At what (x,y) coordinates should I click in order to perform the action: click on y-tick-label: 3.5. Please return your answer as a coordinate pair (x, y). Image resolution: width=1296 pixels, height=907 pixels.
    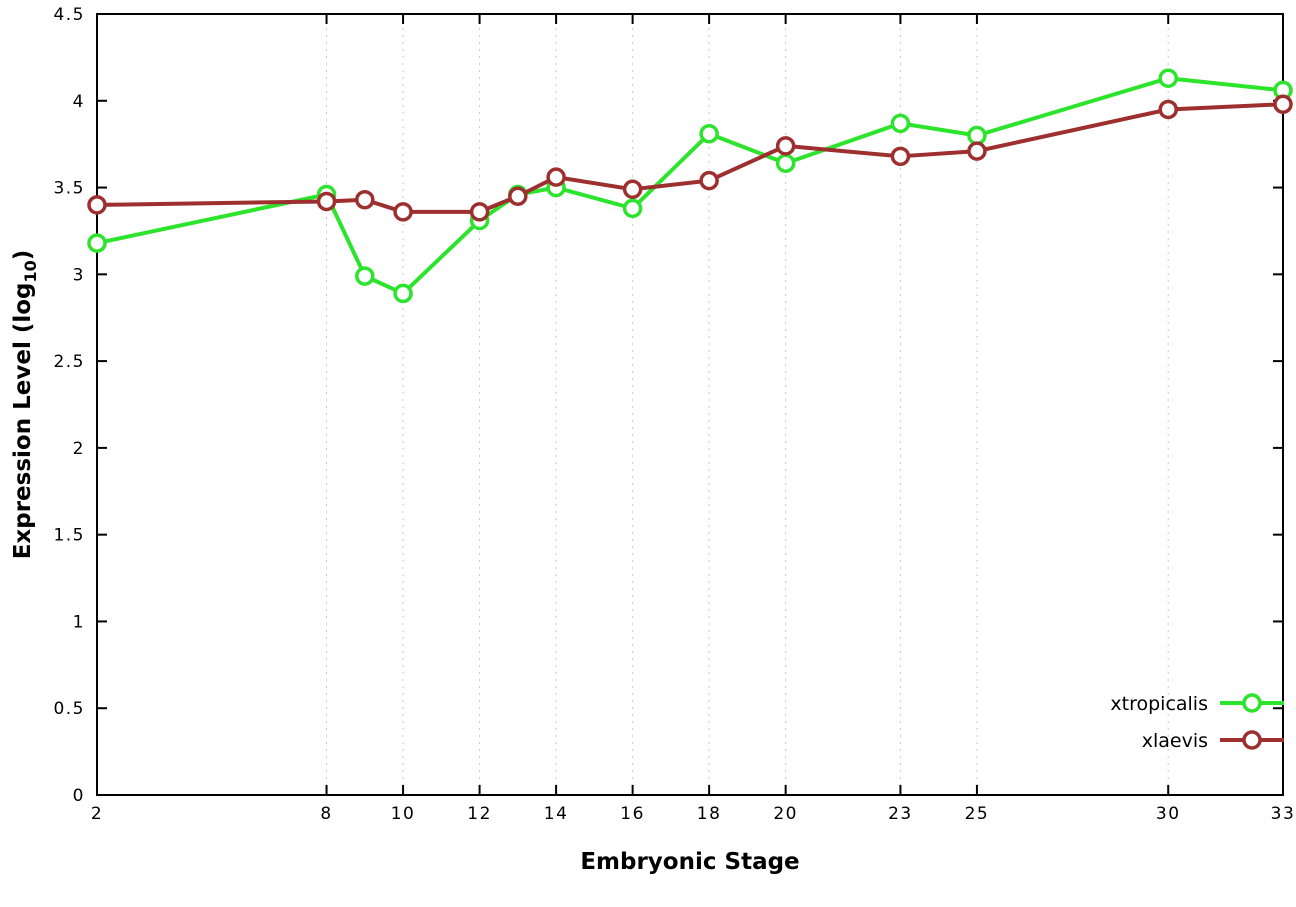
    Looking at the image, I should click on (69, 189).